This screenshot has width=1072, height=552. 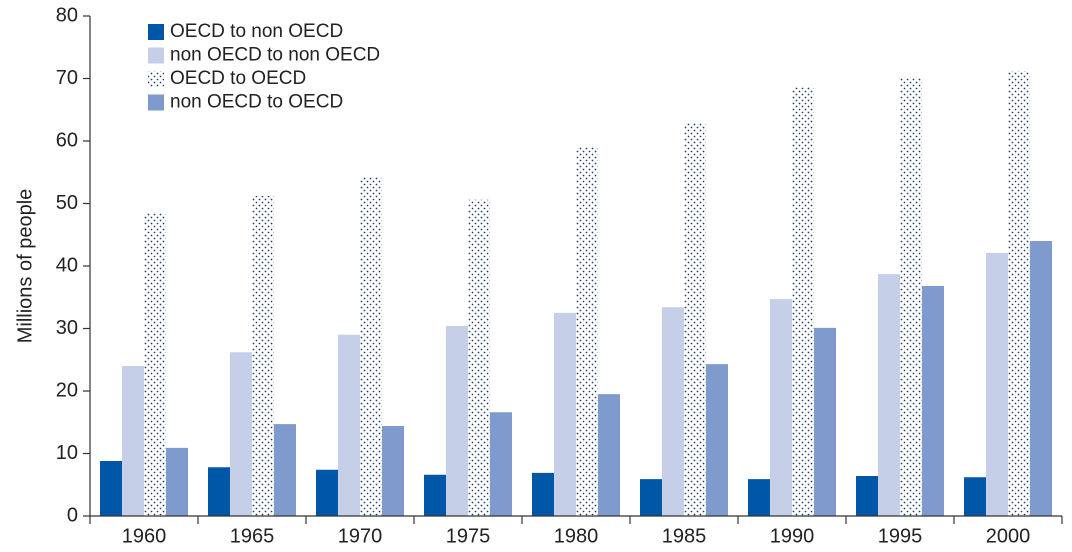 What do you see at coordinates (67, 390) in the screenshot?
I see `y-tick-label: 20` at bounding box center [67, 390].